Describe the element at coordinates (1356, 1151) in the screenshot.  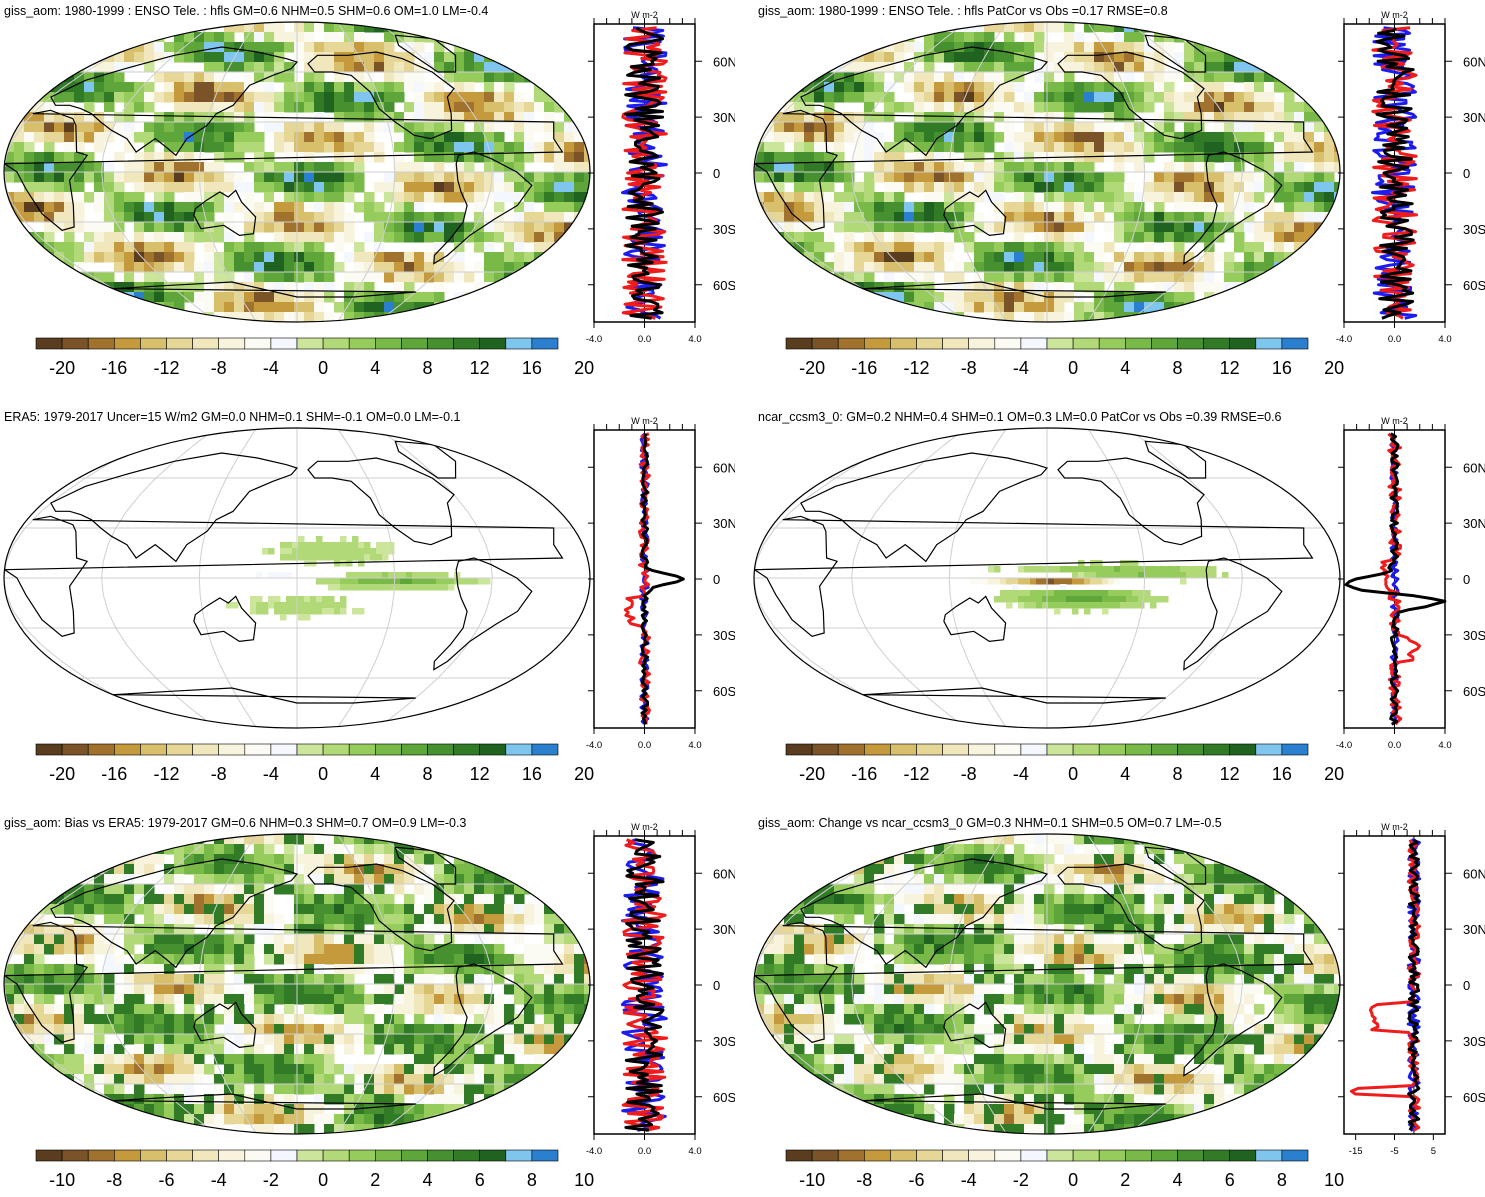
I see `profile-x-label: -15` at that location.